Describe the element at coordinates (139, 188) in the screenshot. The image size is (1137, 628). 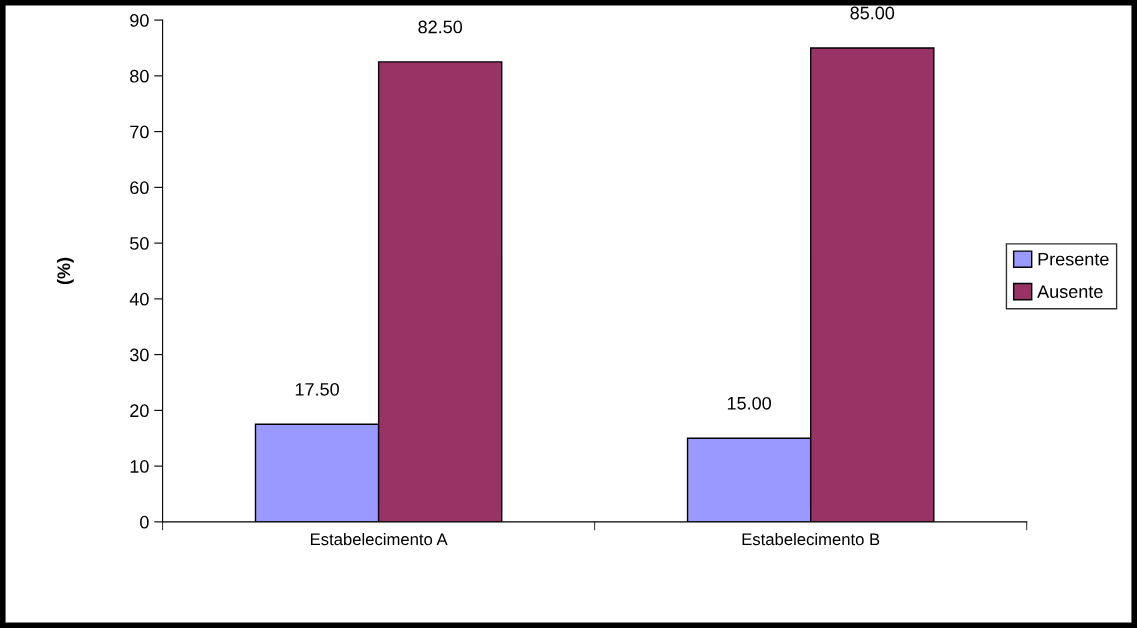
I see `y-tick-label: 60` at that location.